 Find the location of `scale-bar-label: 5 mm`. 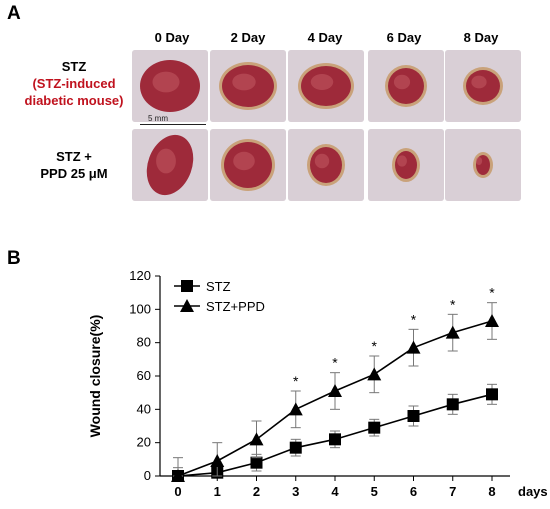

scale-bar-label: 5 mm is located at coordinates (158, 118).